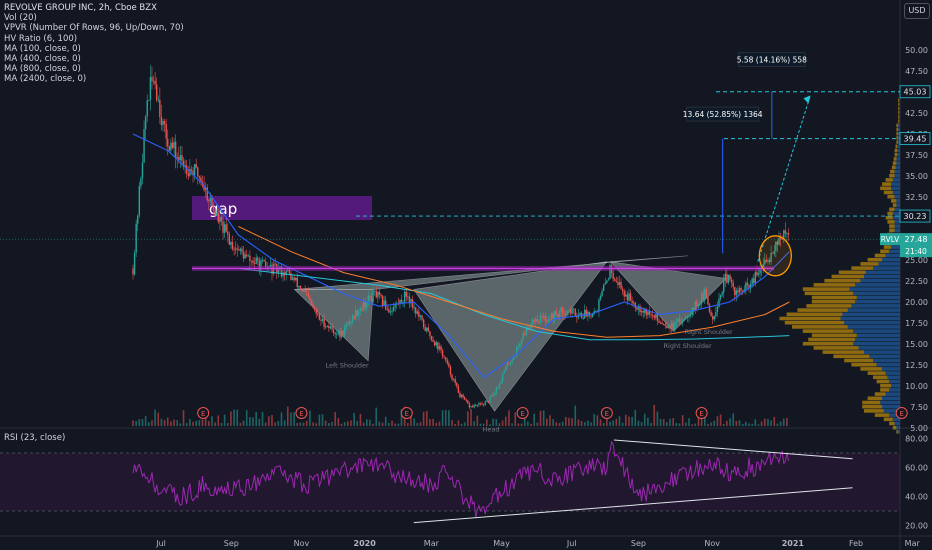 The width and height of the screenshot is (932, 550). Describe the element at coordinates (42, 48) in the screenshot. I see `indicator-ma100: MA (100, close, 0)` at that location.